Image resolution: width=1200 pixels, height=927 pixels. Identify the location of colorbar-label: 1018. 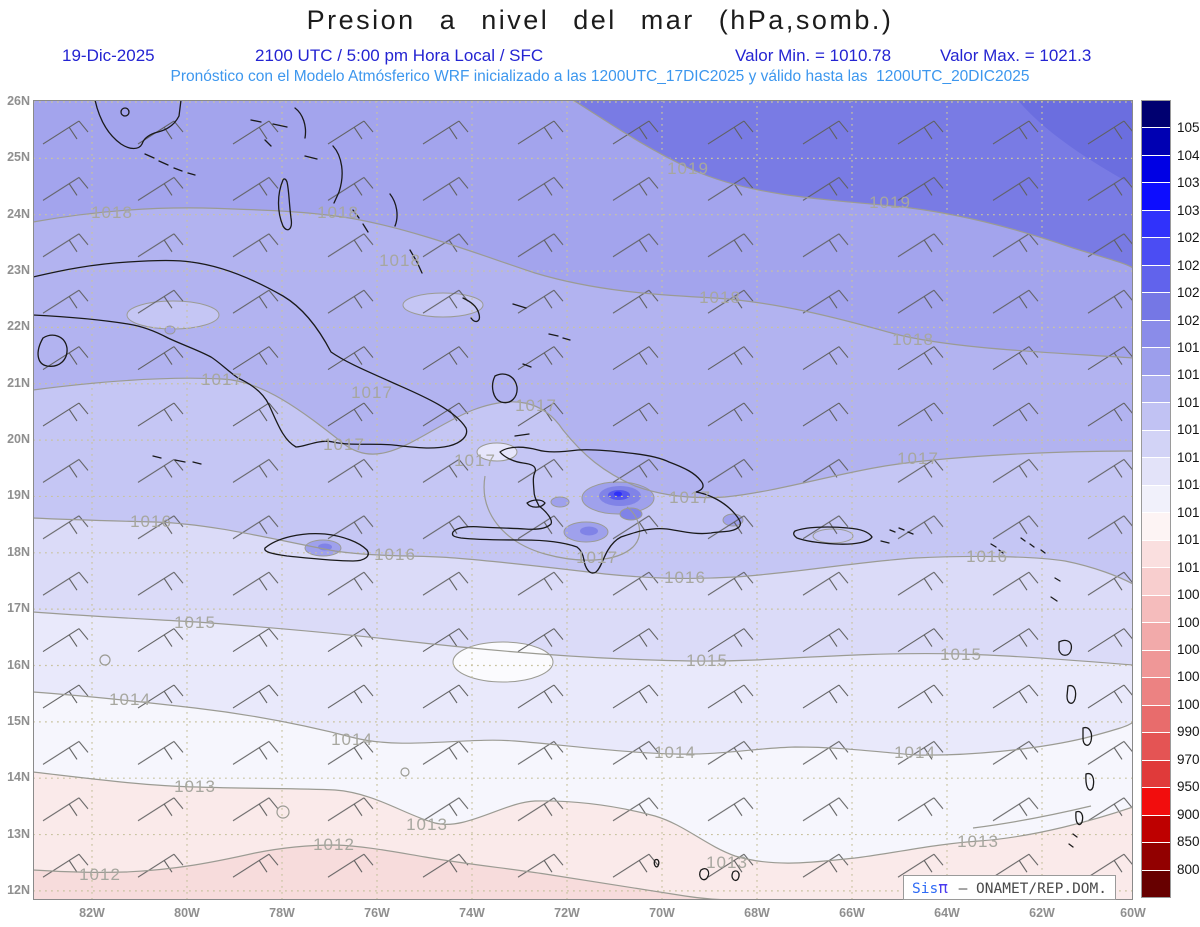
(1188, 375).